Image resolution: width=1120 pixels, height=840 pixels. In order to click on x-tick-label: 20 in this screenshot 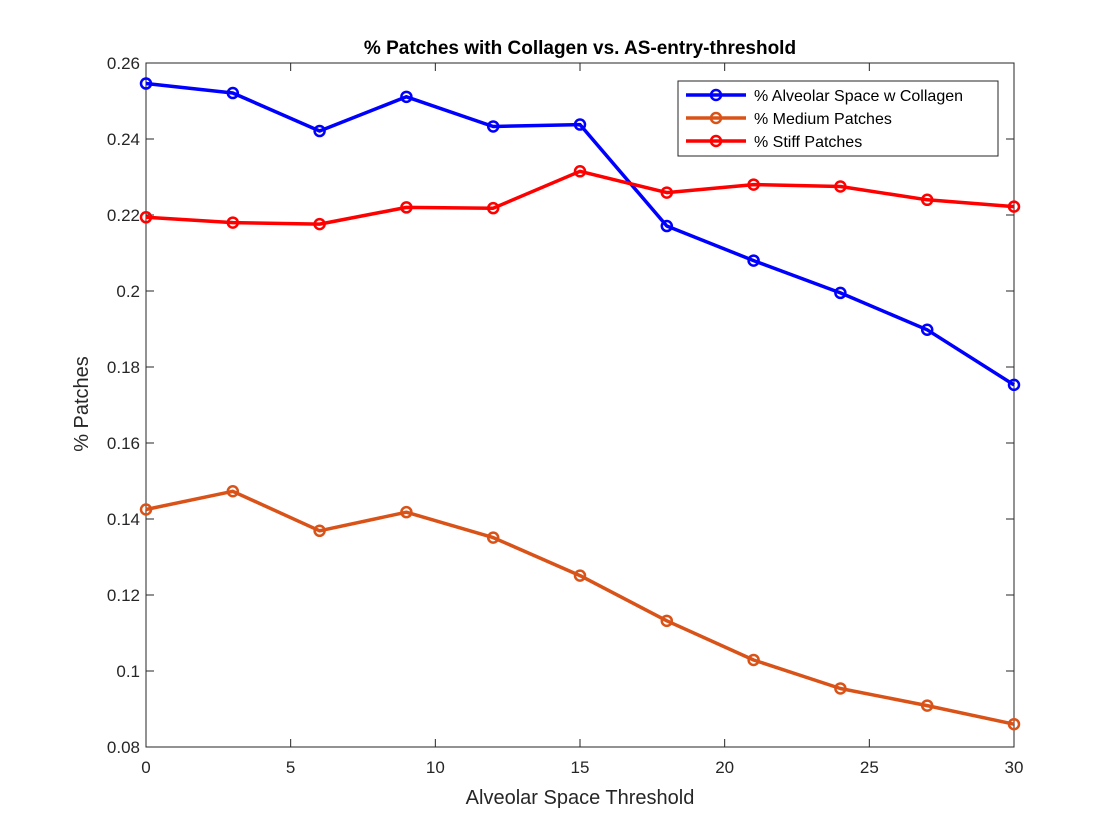, I will do `click(724, 767)`.